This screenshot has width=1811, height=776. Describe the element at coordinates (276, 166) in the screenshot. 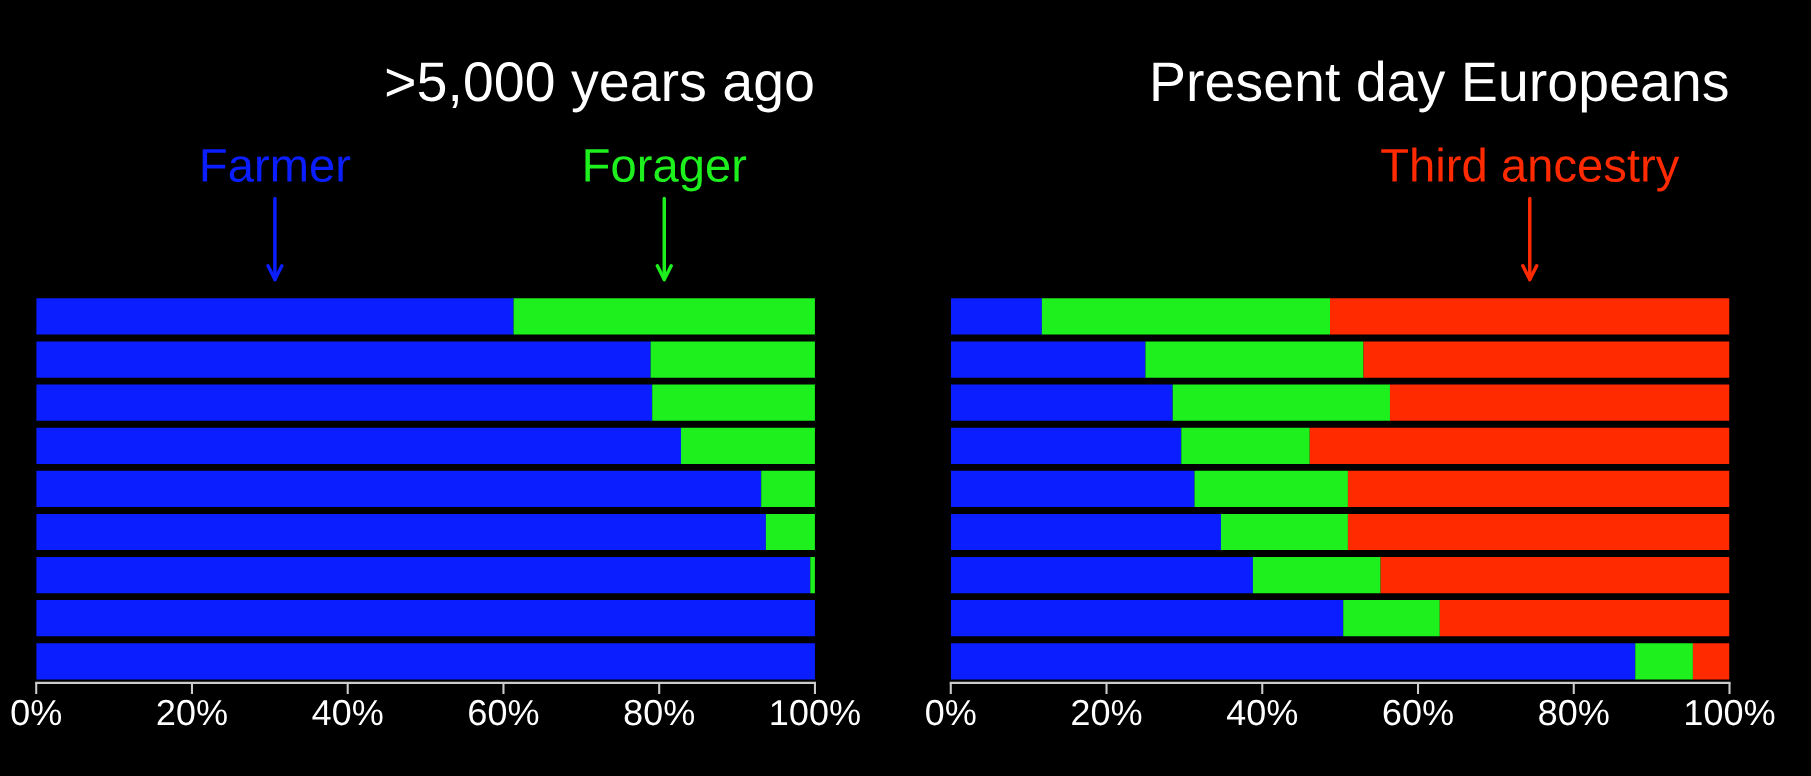

I see `text: Farmer` at that location.